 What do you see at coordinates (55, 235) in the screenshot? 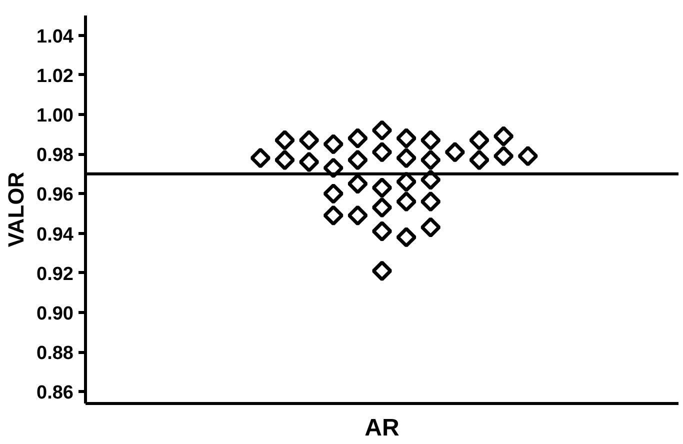
I see `y-tick-label: 0.94` at bounding box center [55, 235].